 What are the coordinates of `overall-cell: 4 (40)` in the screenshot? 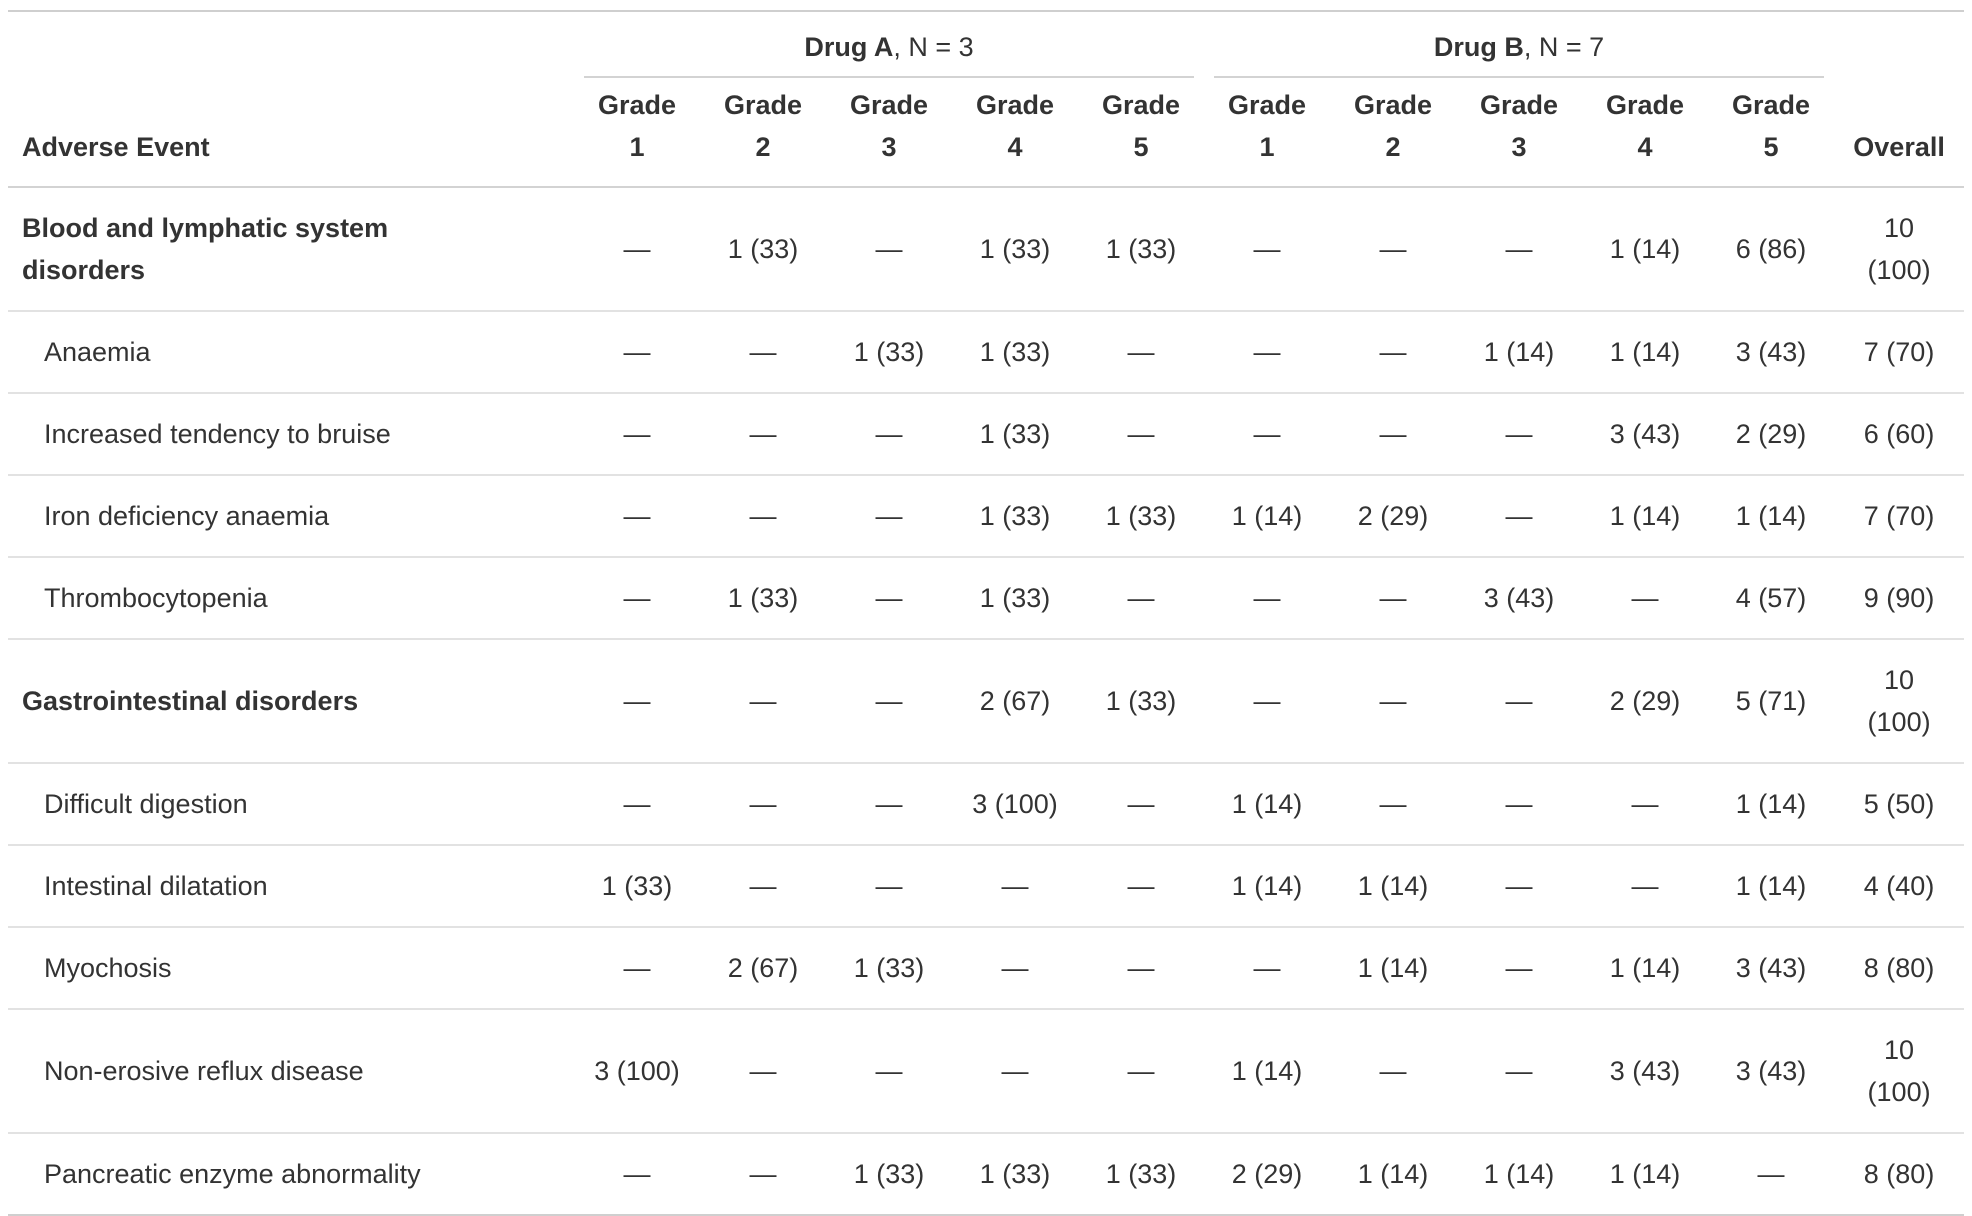 It's located at (1899, 886).